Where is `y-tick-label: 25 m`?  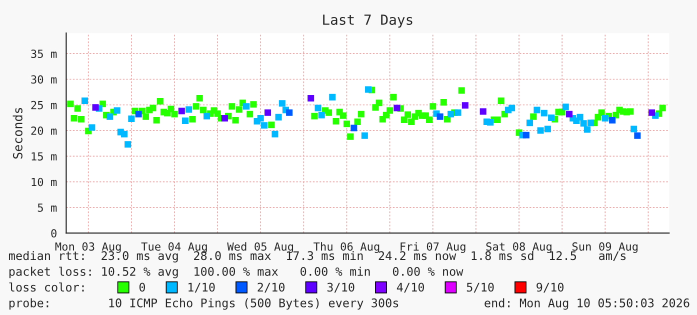
y-tick-label: 25 m is located at coordinates (44, 105).